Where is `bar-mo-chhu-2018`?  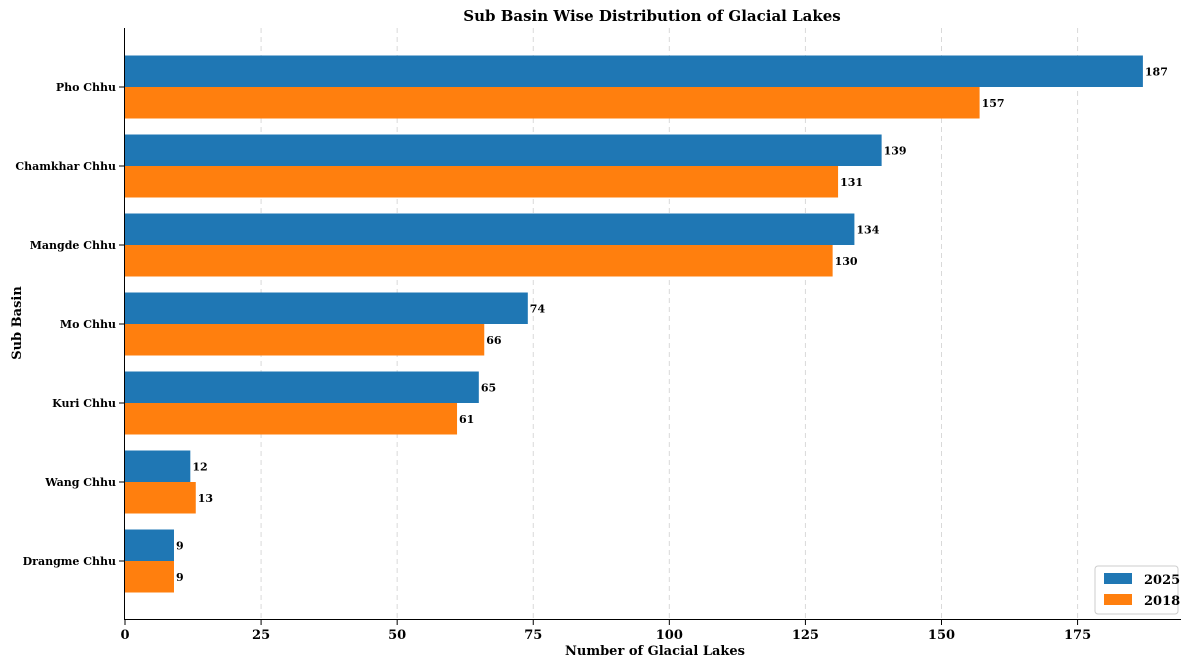 bar-mo-chhu-2018 is located at coordinates (305, 340).